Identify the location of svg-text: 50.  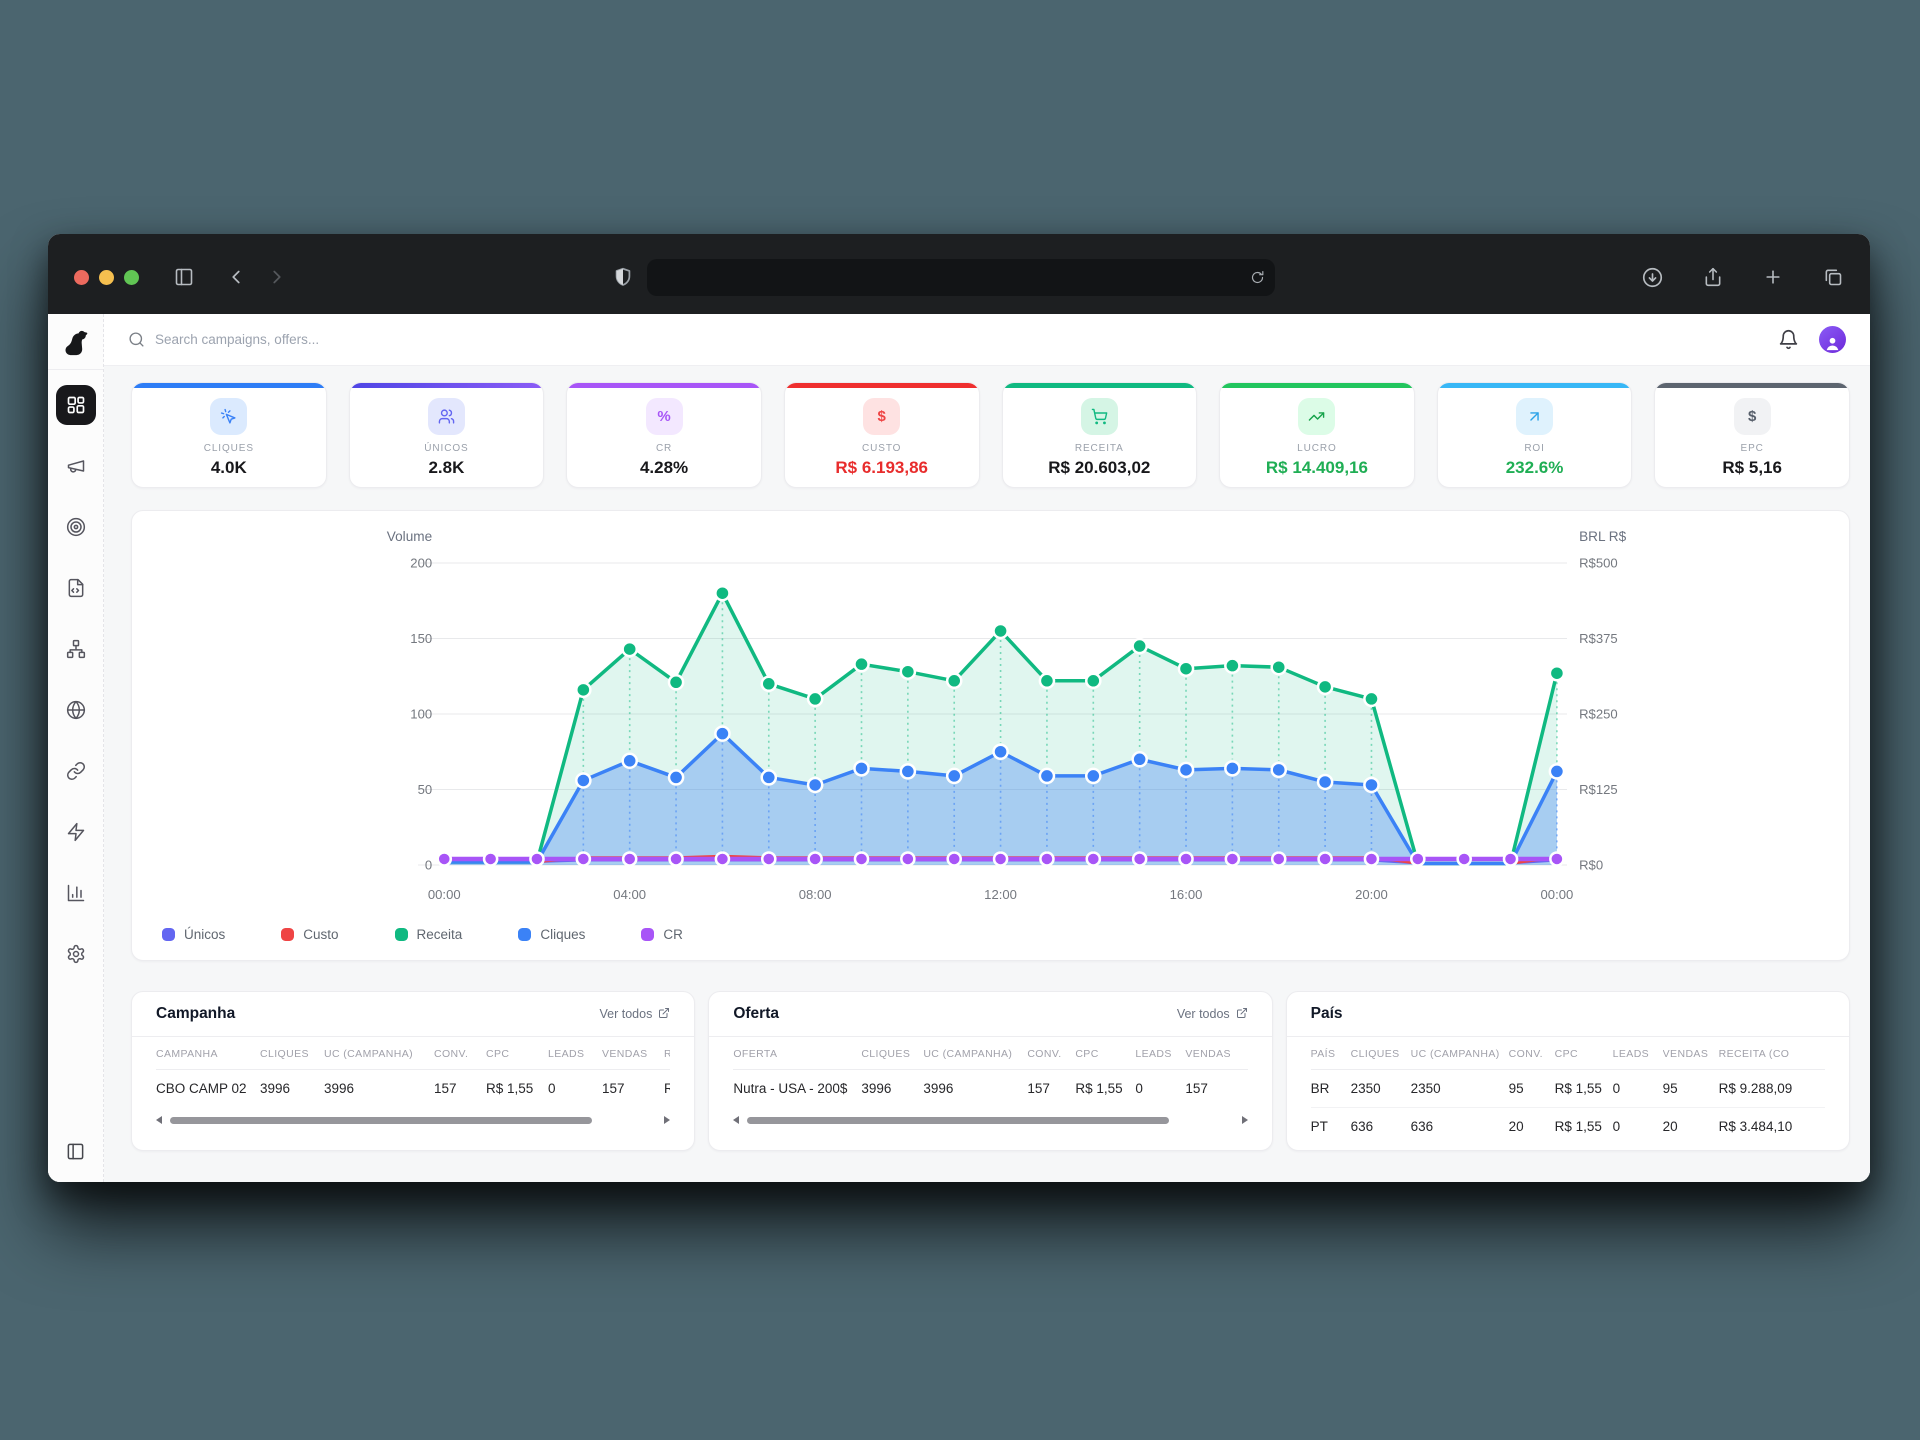
(425, 789).